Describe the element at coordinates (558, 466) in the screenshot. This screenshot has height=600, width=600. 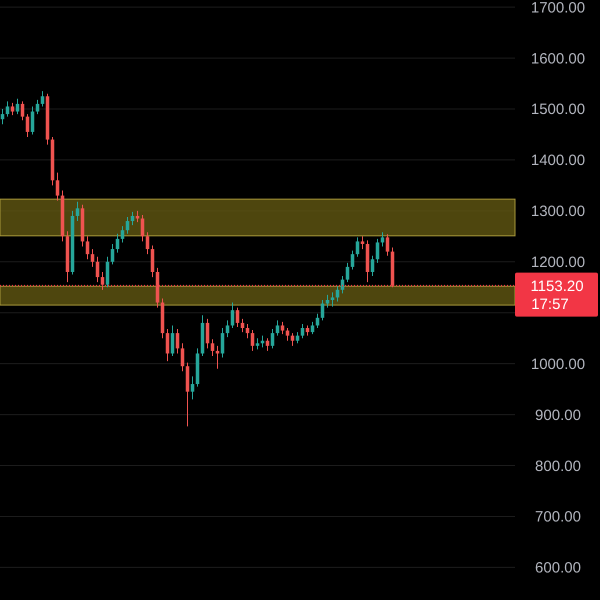
I see `y-tick-label: 800.00` at that location.